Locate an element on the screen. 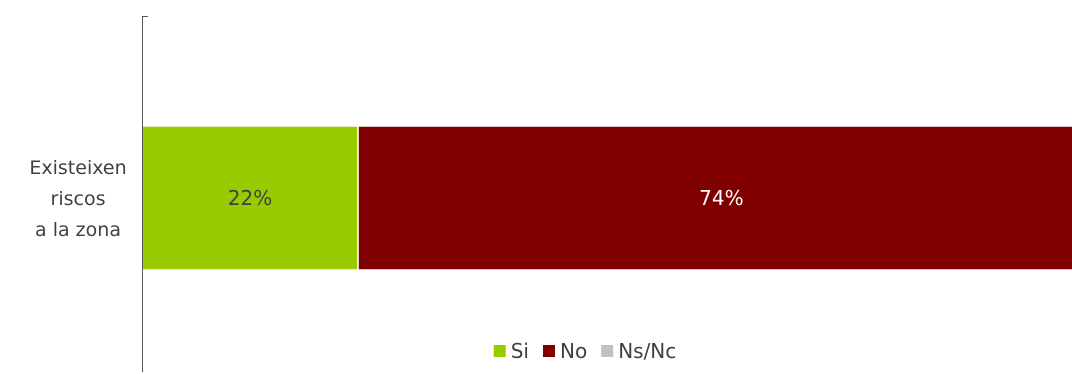 Image resolution: width=1072 pixels, height=374 pixels. legend-label-si: Si is located at coordinates (520, 351).